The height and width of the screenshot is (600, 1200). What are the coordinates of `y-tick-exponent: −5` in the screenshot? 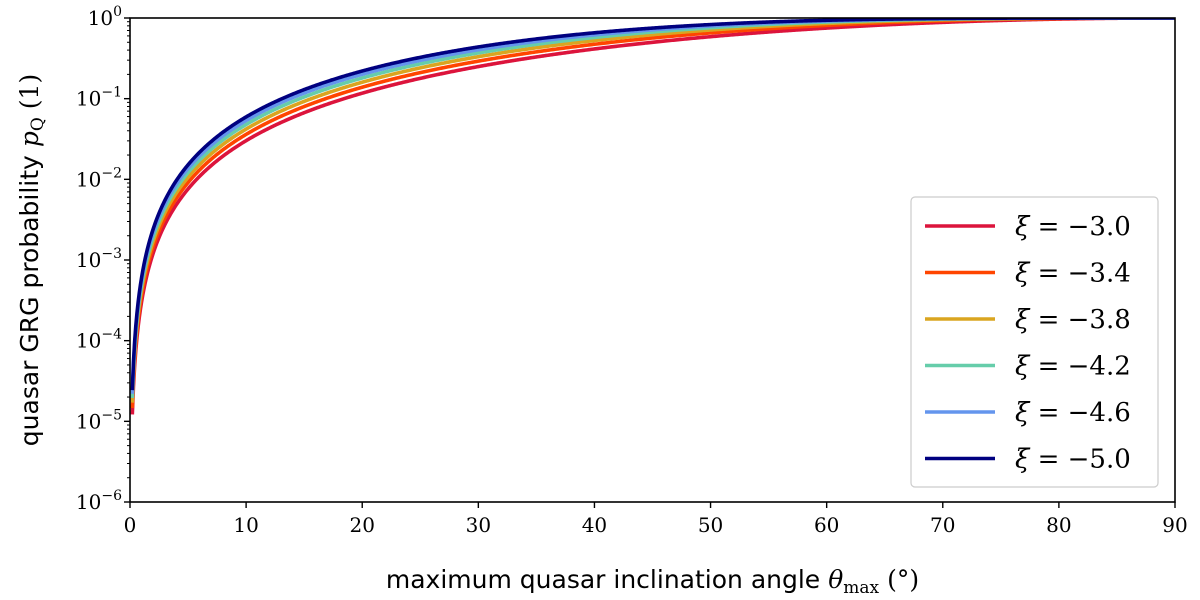 It's located at (111, 415).